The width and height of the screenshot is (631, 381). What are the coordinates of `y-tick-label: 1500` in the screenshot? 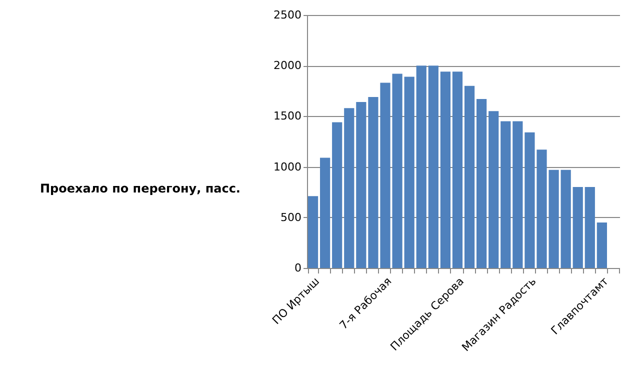 It's located at (288, 116).